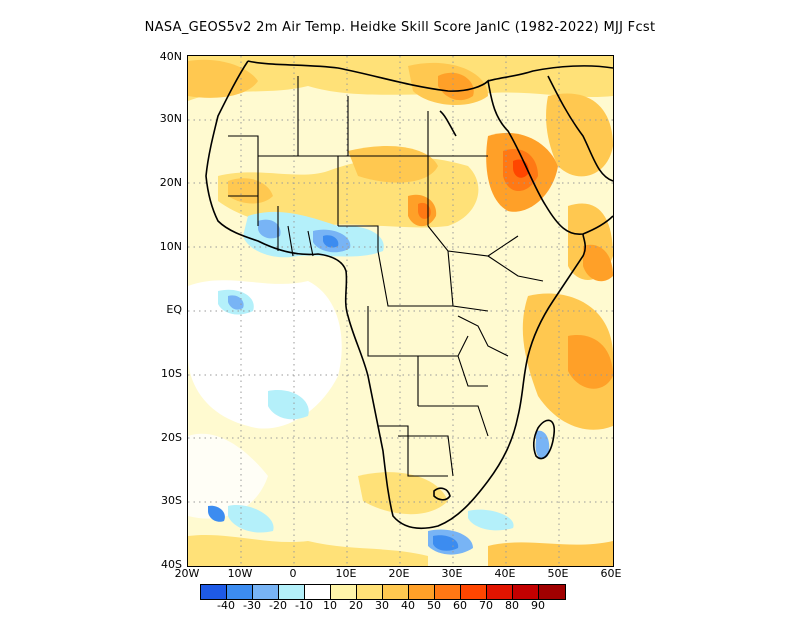 Image resolution: width=800 pixels, height=618 pixels. I want to click on lat-label: EQ, so click(174, 309).